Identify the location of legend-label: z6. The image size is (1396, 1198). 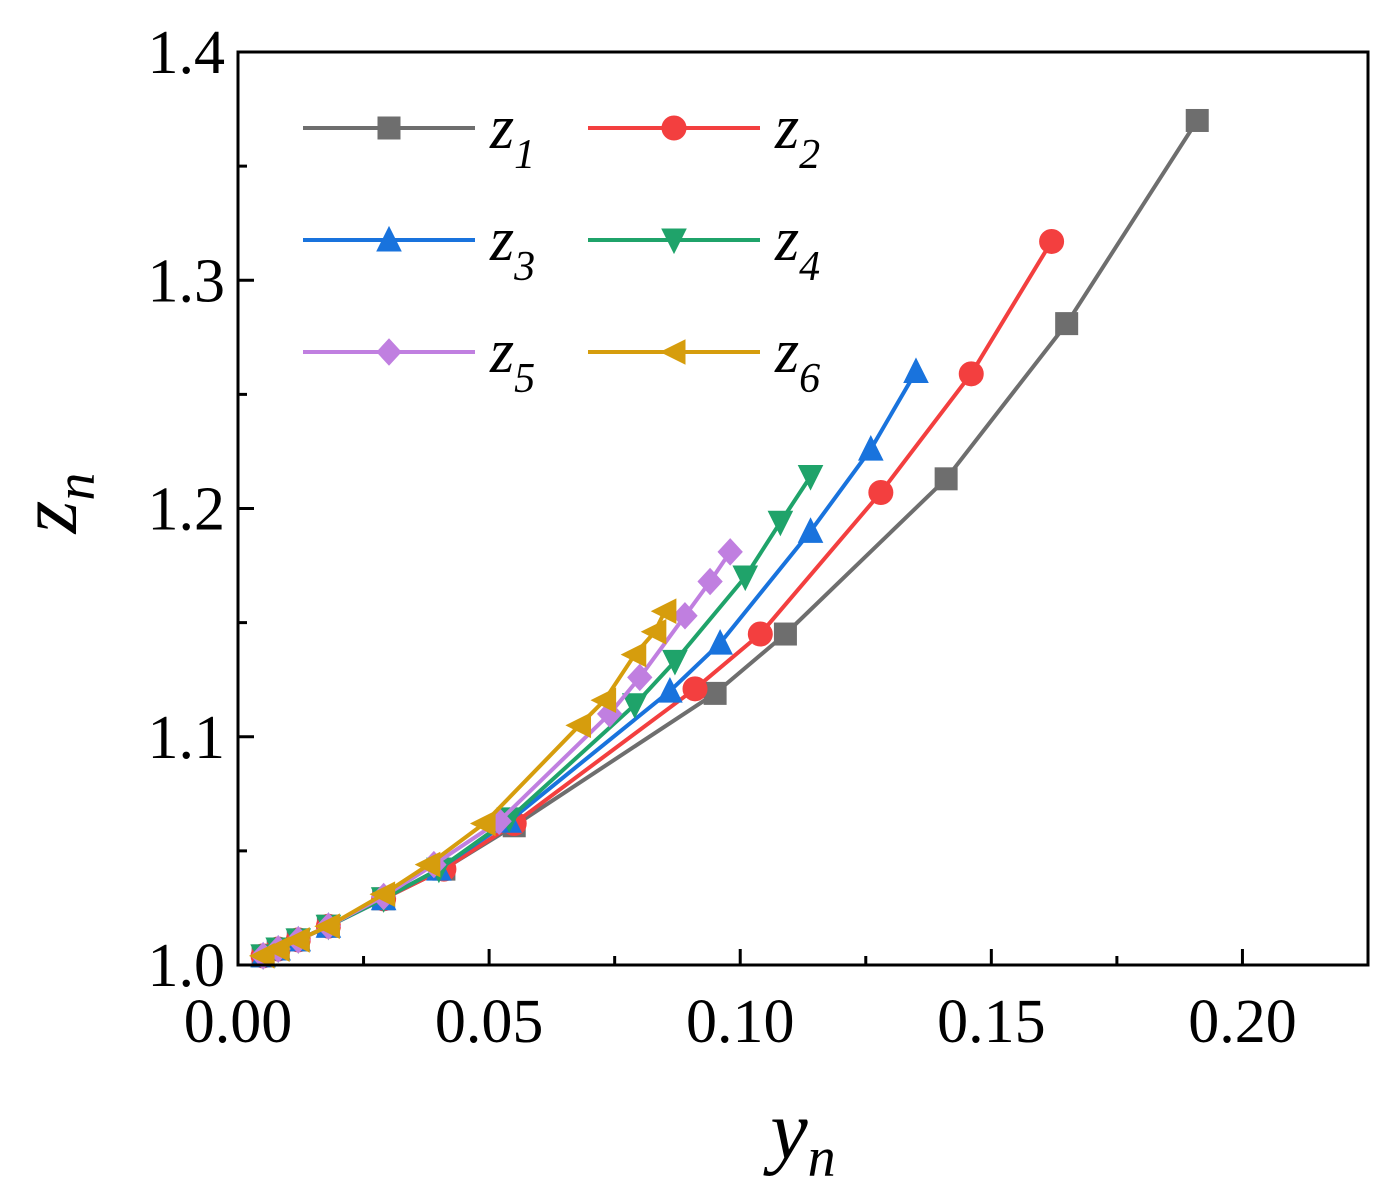
(797, 360).